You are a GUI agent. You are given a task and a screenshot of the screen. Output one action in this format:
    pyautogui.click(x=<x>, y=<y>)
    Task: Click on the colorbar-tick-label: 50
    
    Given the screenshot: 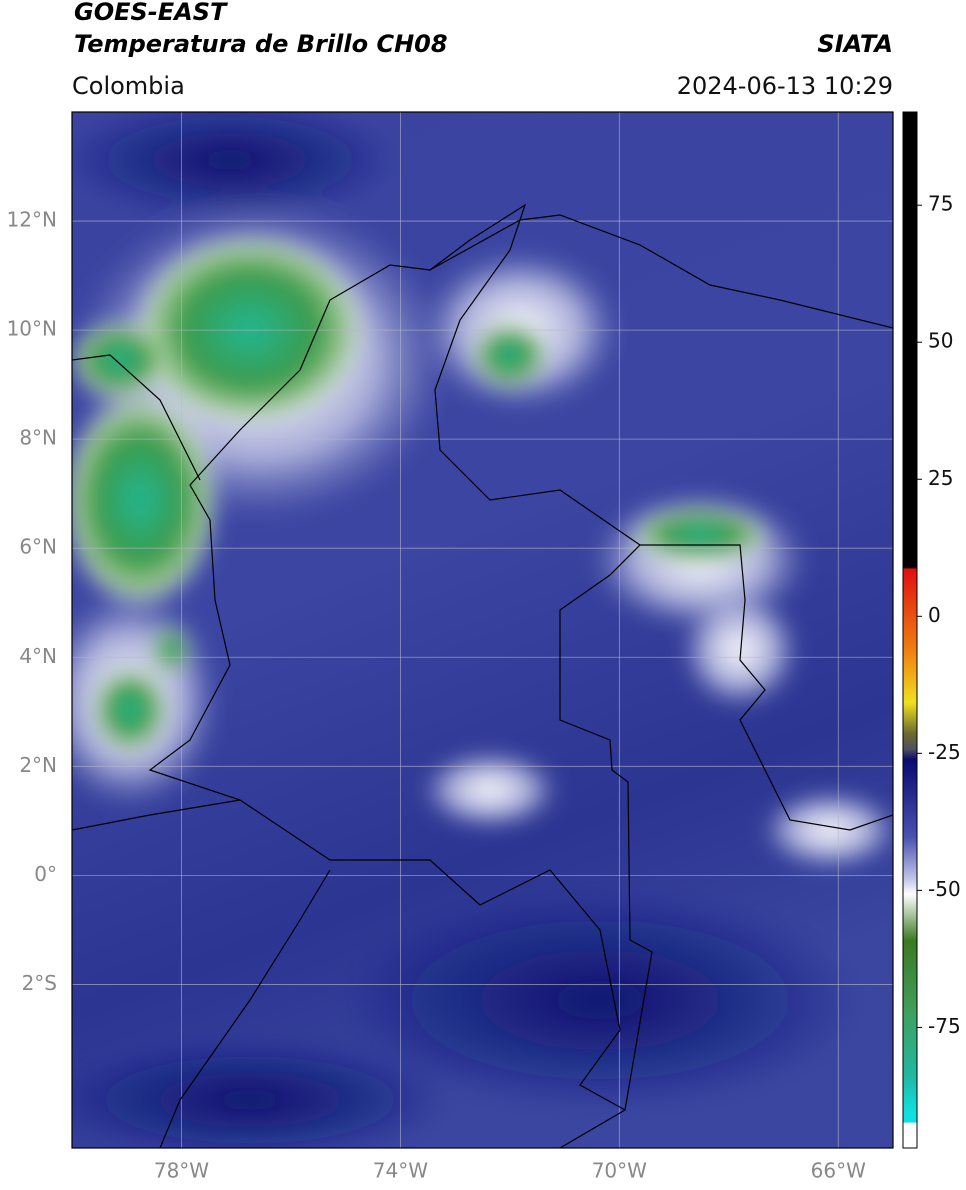 What is the action you would take?
    pyautogui.click(x=940, y=341)
    